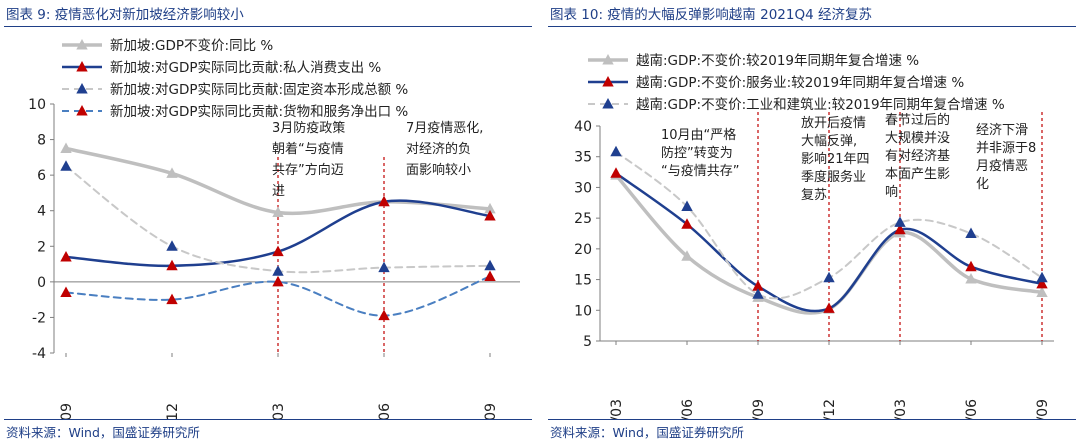  What do you see at coordinates (125, 15) in the screenshot?
I see `left-chart-title: 图表 9: 疫情恶化对新加坡经济影响较小` at bounding box center [125, 15].